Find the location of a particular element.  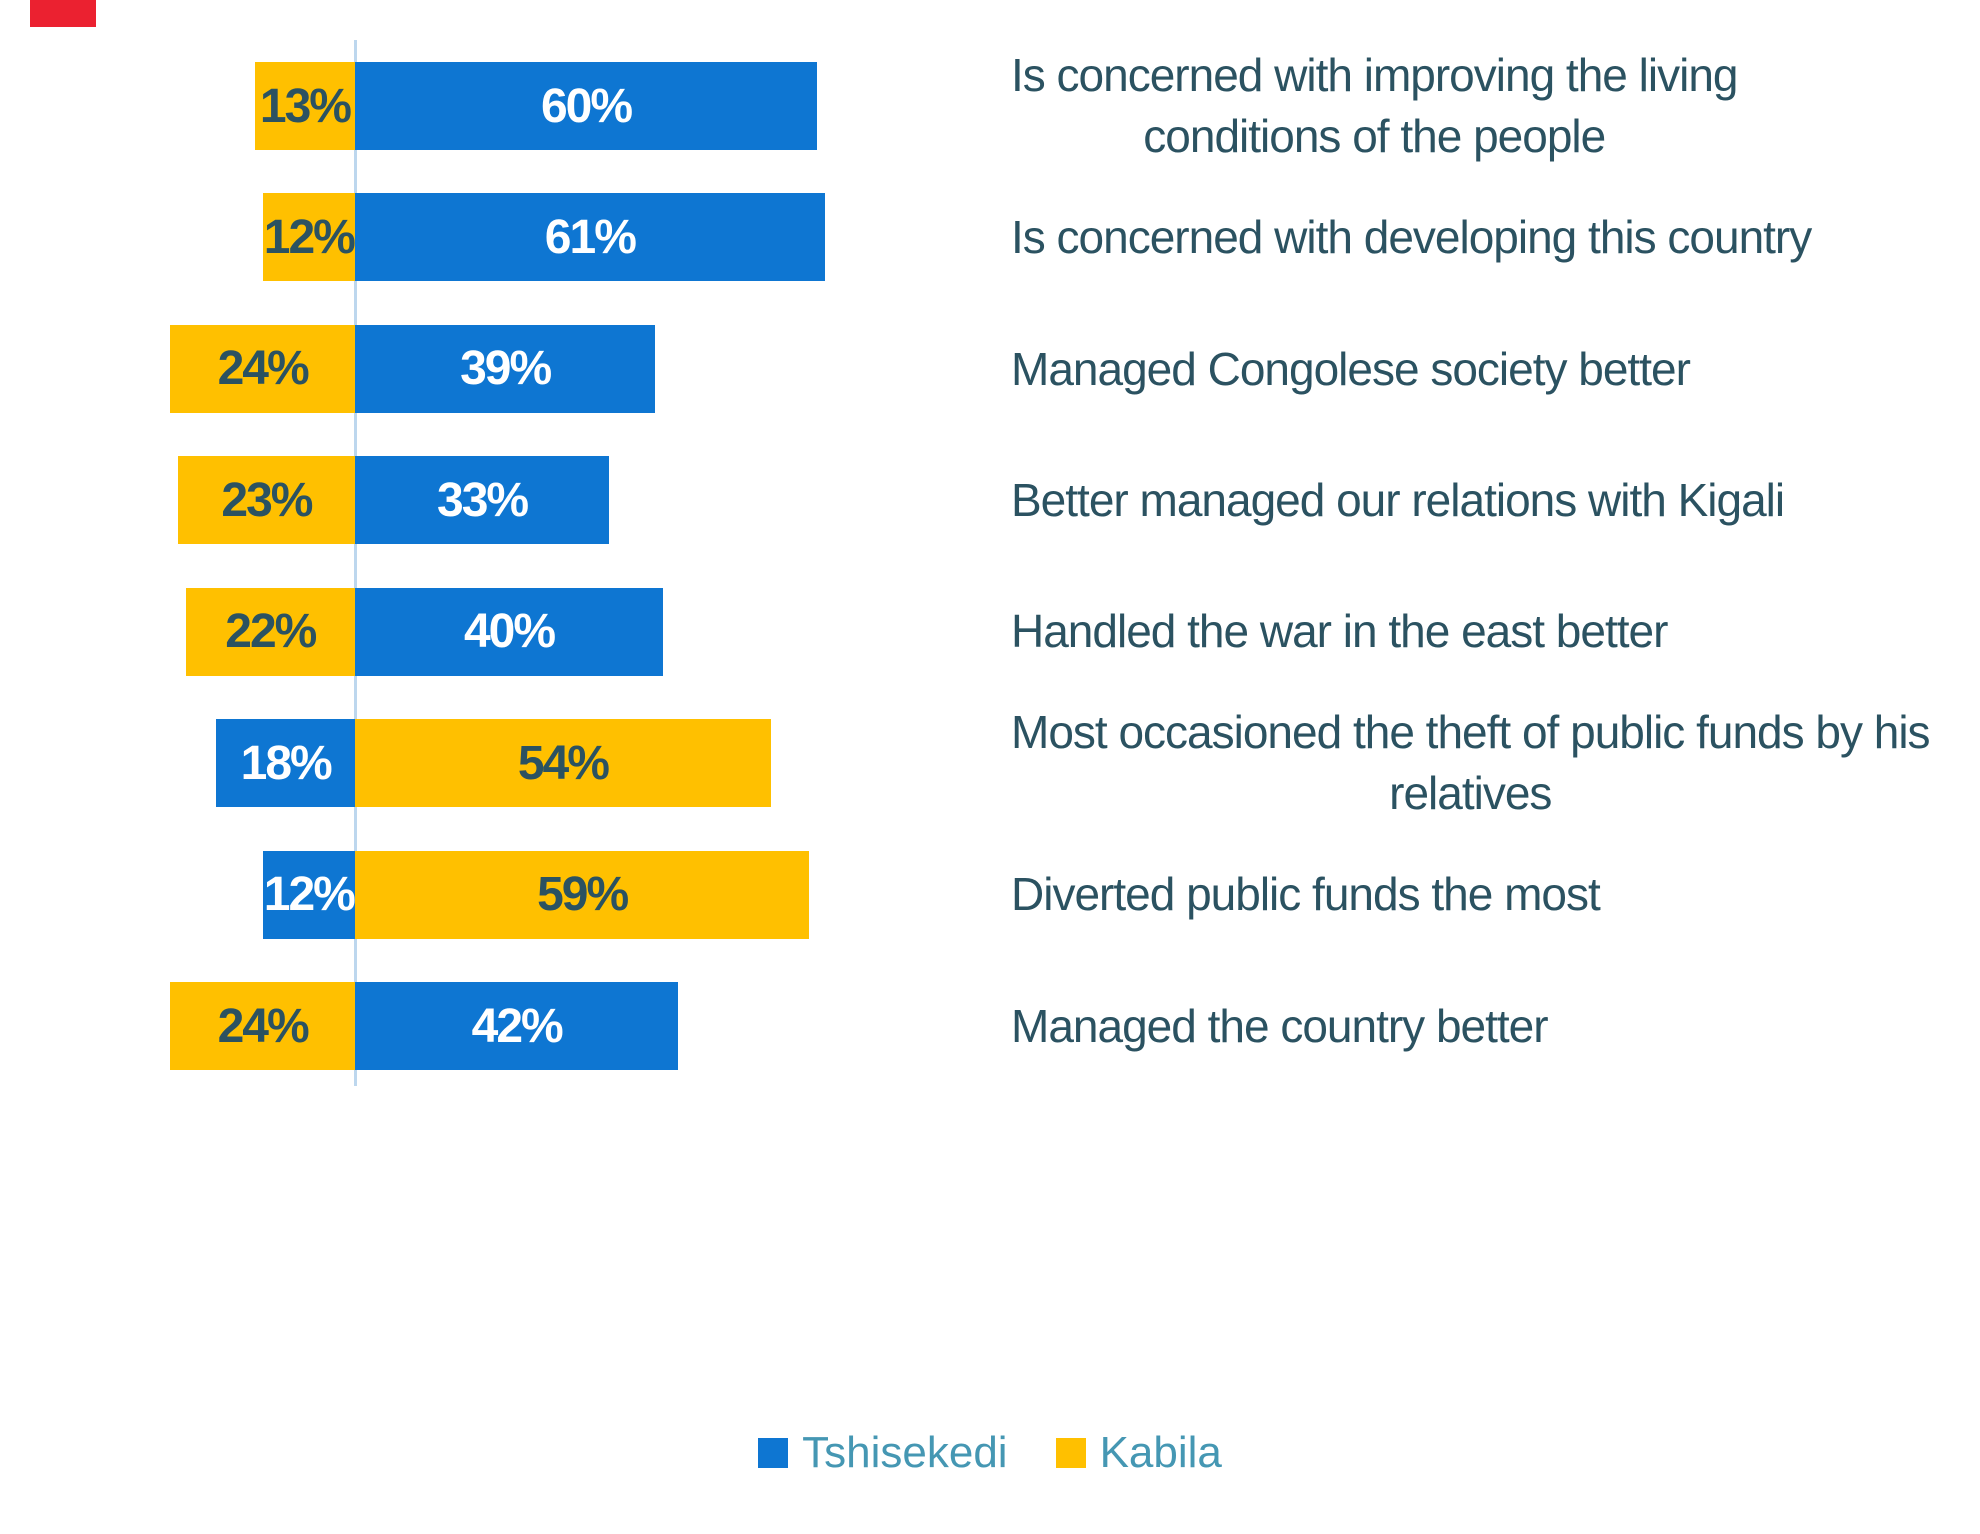

bar-right-value-label: 59% is located at coordinates (583, 895).